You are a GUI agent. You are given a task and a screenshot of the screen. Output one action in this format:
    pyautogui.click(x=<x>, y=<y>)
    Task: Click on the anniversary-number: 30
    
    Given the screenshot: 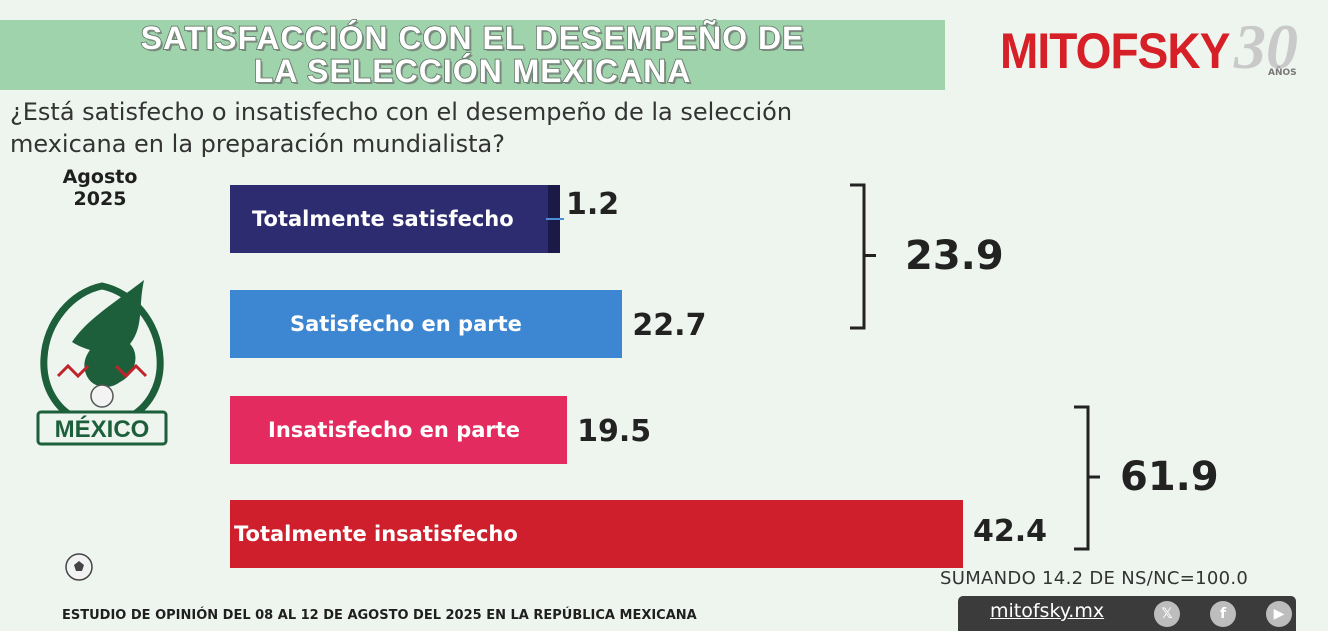 What is the action you would take?
    pyautogui.click(x=1266, y=46)
    